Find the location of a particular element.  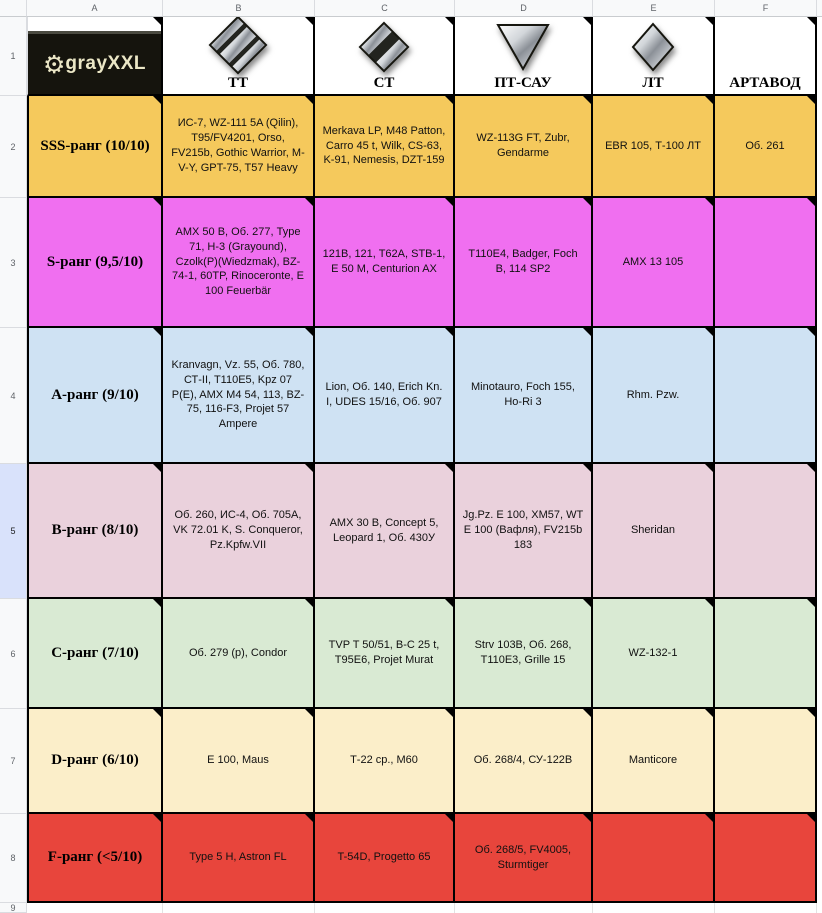

column-header-a: A is located at coordinates (95, 8).